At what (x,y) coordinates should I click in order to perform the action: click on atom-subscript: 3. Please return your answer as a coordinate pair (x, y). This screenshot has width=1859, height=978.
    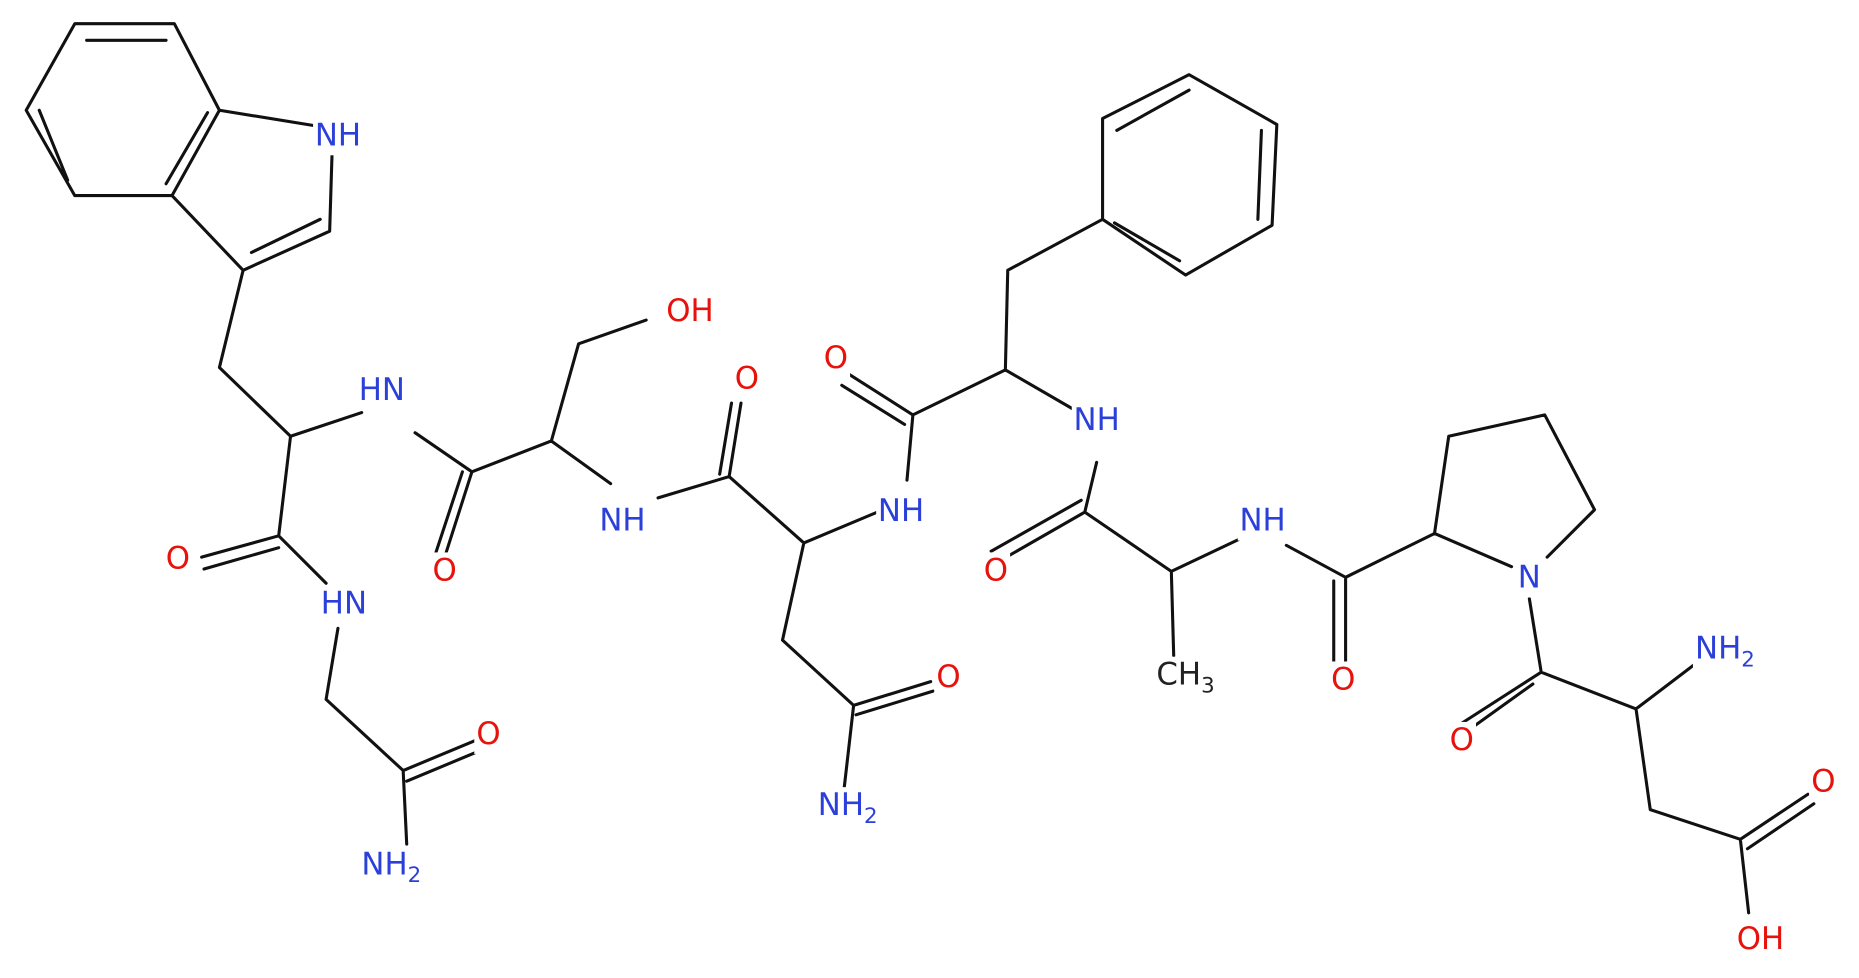
    Looking at the image, I should click on (1208, 685).